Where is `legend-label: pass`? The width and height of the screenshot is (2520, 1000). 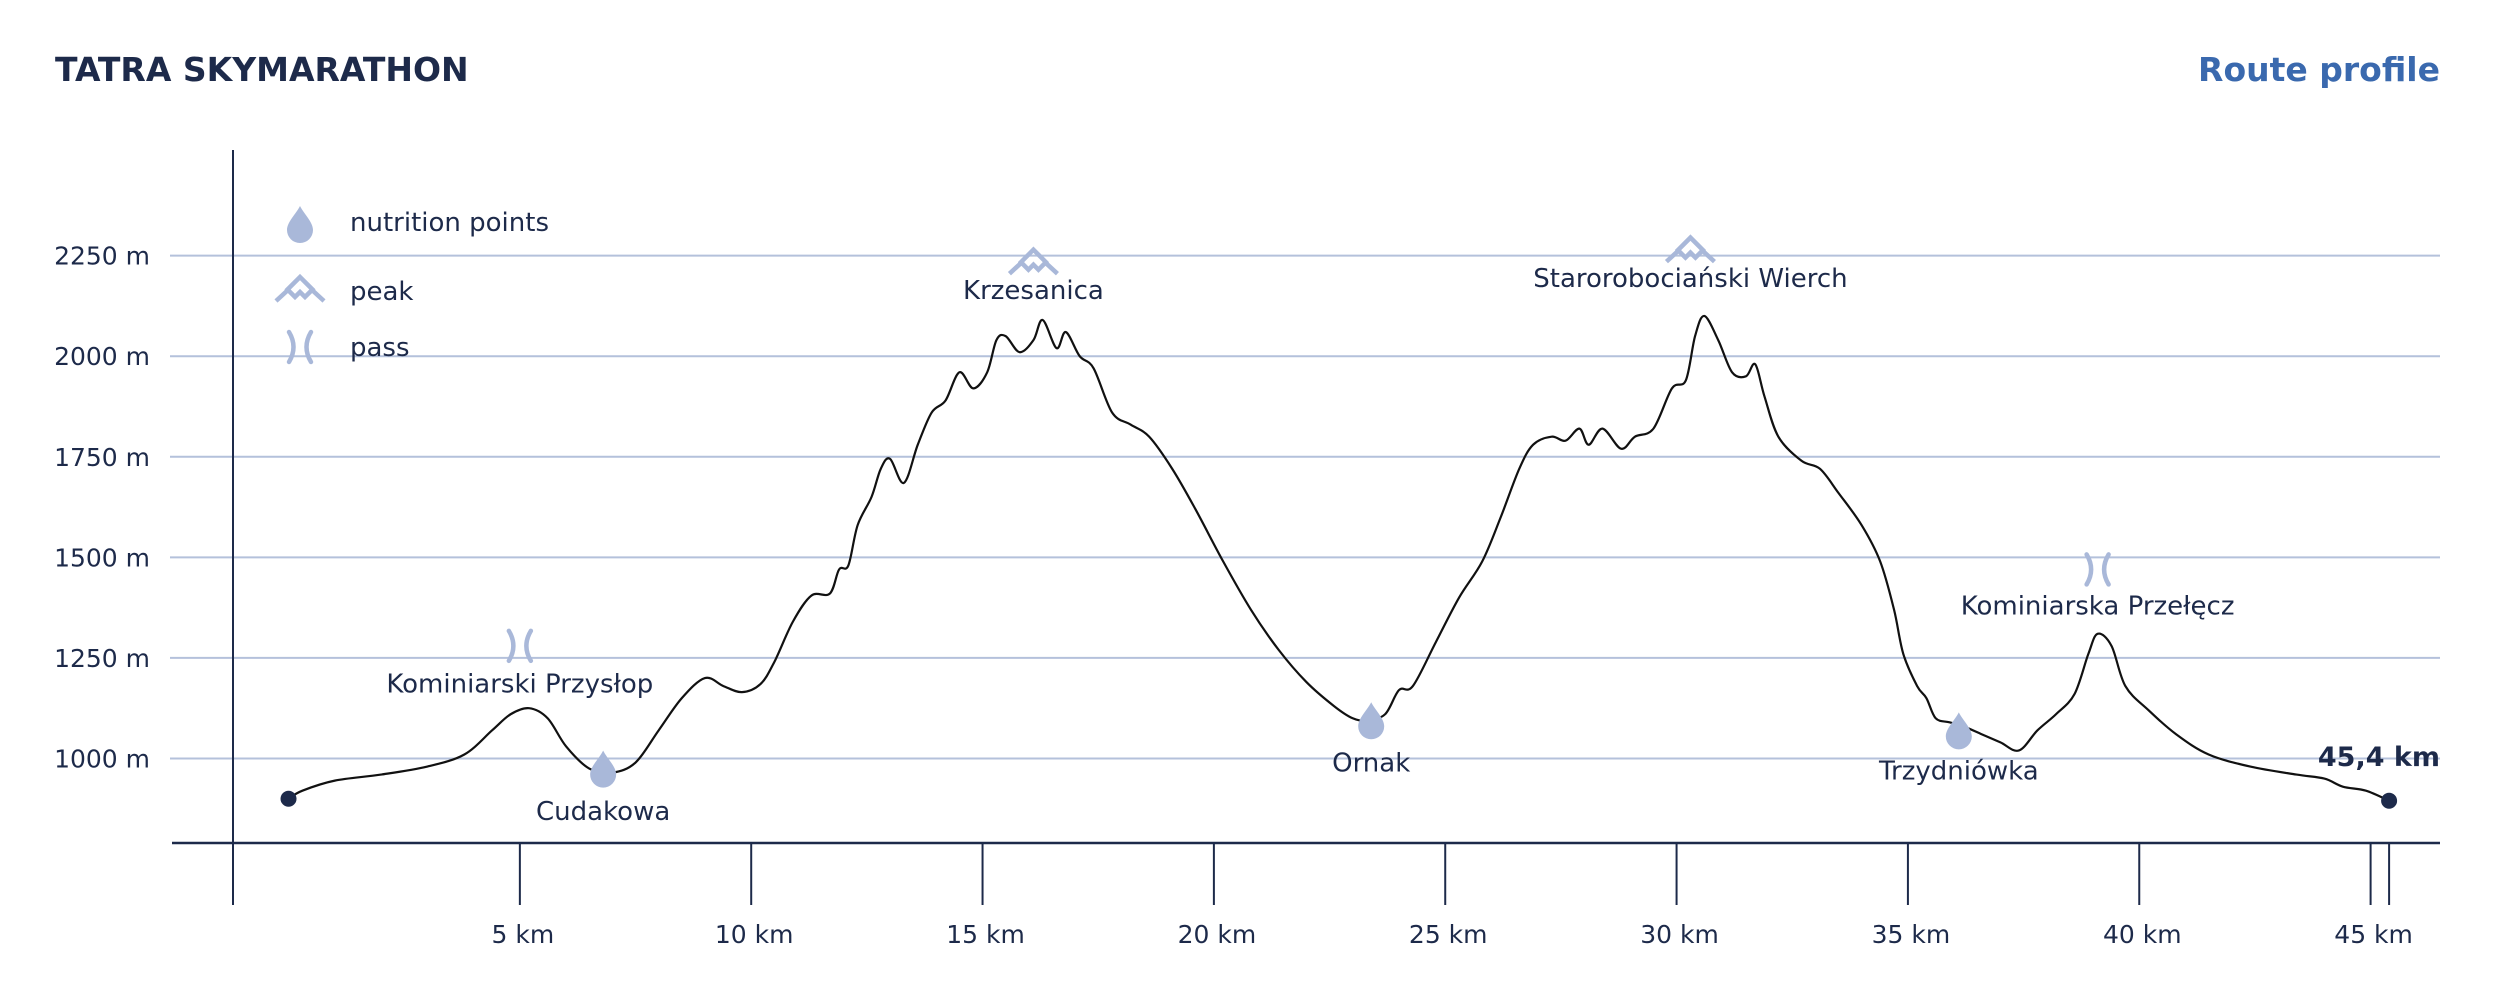
legend-label: pass is located at coordinates (380, 348).